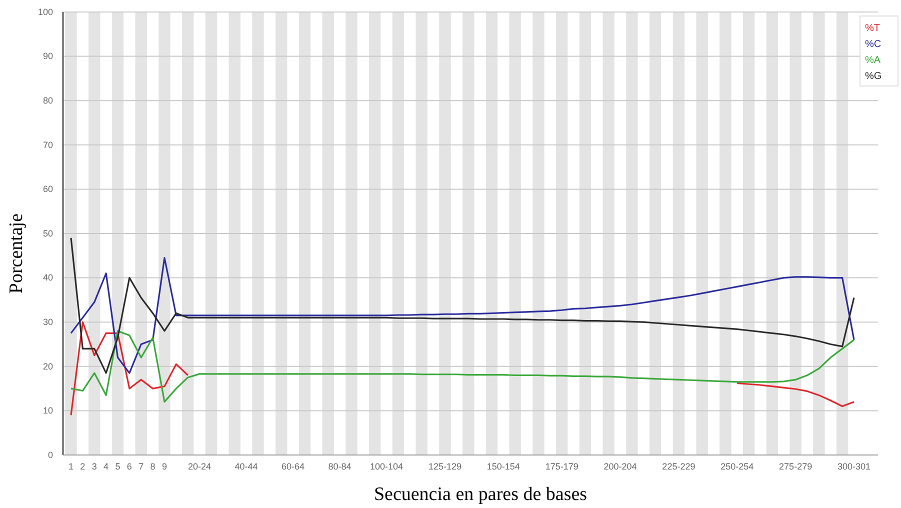  Describe the element at coordinates (106, 466) in the screenshot. I see `x-tick-label: 4` at that location.